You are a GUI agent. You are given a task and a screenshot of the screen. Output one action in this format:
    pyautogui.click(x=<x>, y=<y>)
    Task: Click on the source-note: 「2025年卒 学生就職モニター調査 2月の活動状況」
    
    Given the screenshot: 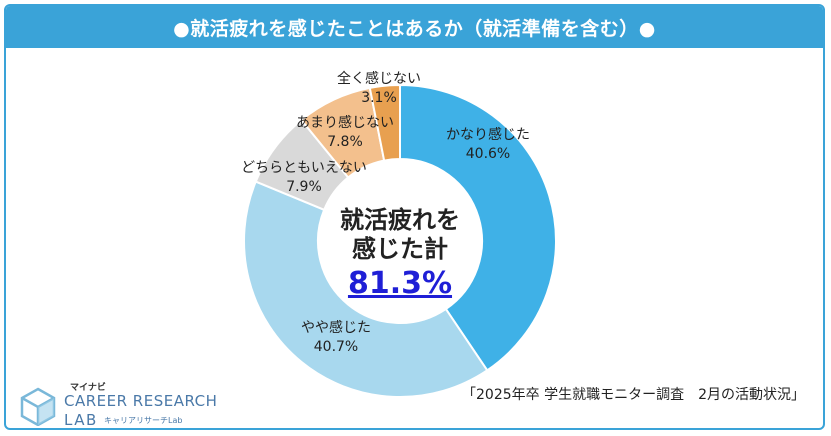 What is the action you would take?
    pyautogui.click(x=633, y=395)
    